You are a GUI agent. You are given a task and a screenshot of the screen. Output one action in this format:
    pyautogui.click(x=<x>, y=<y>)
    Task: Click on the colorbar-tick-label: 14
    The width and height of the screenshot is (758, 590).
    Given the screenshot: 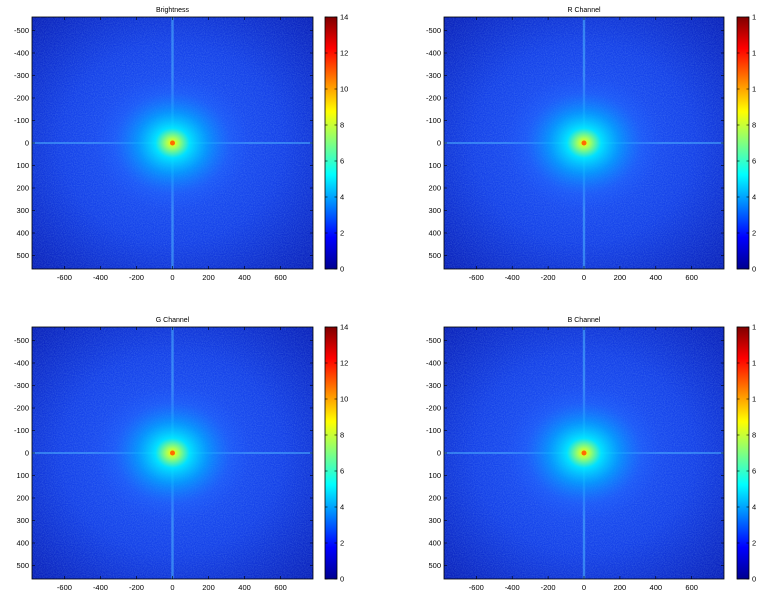 What is the action you would take?
    pyautogui.click(x=344, y=17)
    